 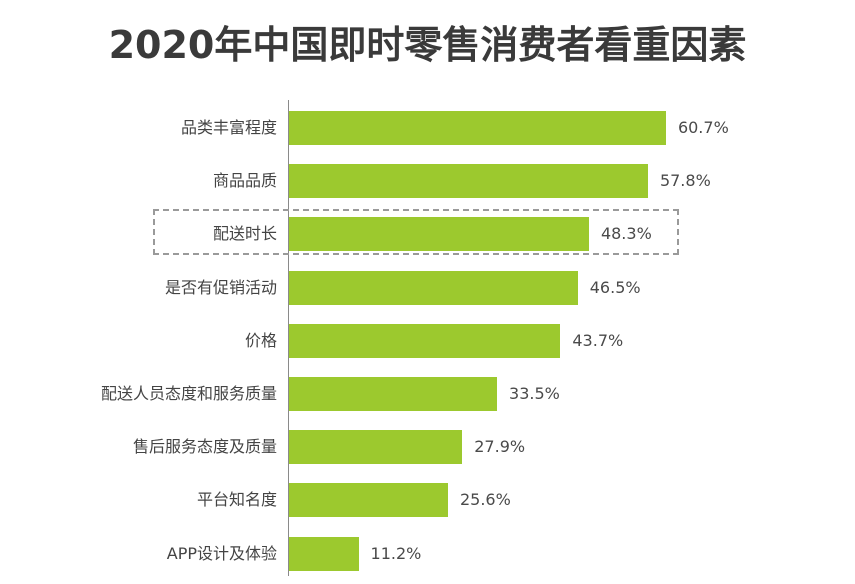 What do you see at coordinates (188, 393) in the screenshot?
I see `category-label: 配送人员态度和服务质量` at bounding box center [188, 393].